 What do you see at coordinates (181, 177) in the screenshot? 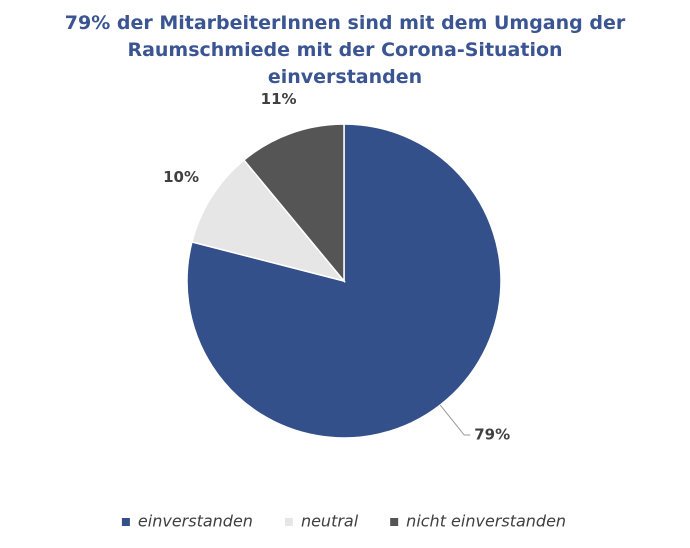
I see `data-label: 10%` at bounding box center [181, 177].